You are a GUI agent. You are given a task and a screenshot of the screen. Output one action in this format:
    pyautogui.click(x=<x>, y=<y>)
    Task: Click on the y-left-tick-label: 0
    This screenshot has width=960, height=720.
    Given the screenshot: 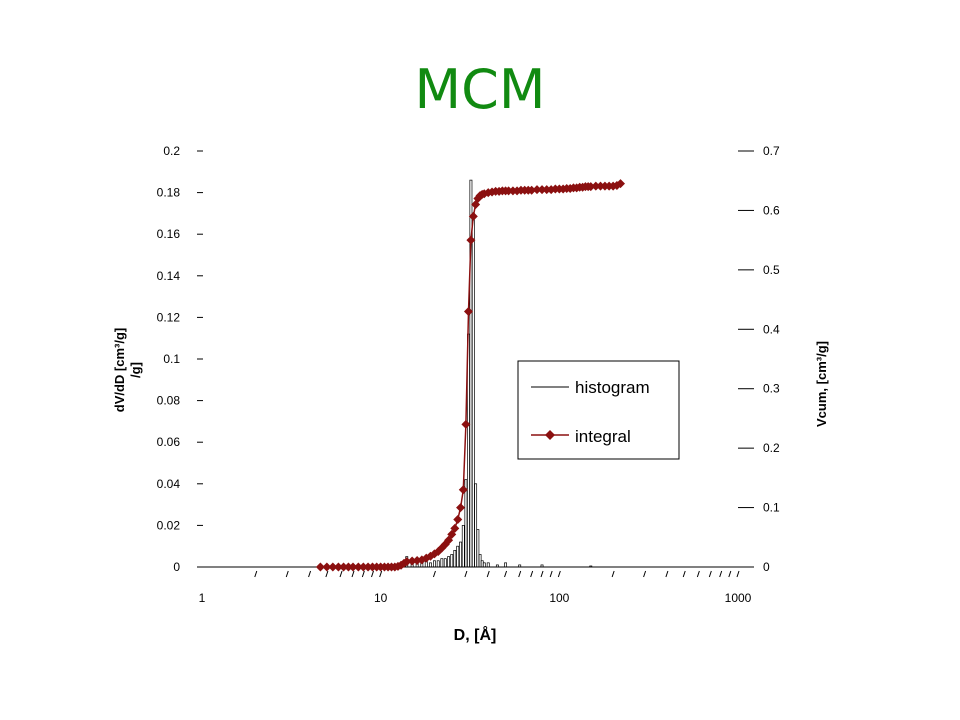 What is the action you would take?
    pyautogui.click(x=176, y=567)
    